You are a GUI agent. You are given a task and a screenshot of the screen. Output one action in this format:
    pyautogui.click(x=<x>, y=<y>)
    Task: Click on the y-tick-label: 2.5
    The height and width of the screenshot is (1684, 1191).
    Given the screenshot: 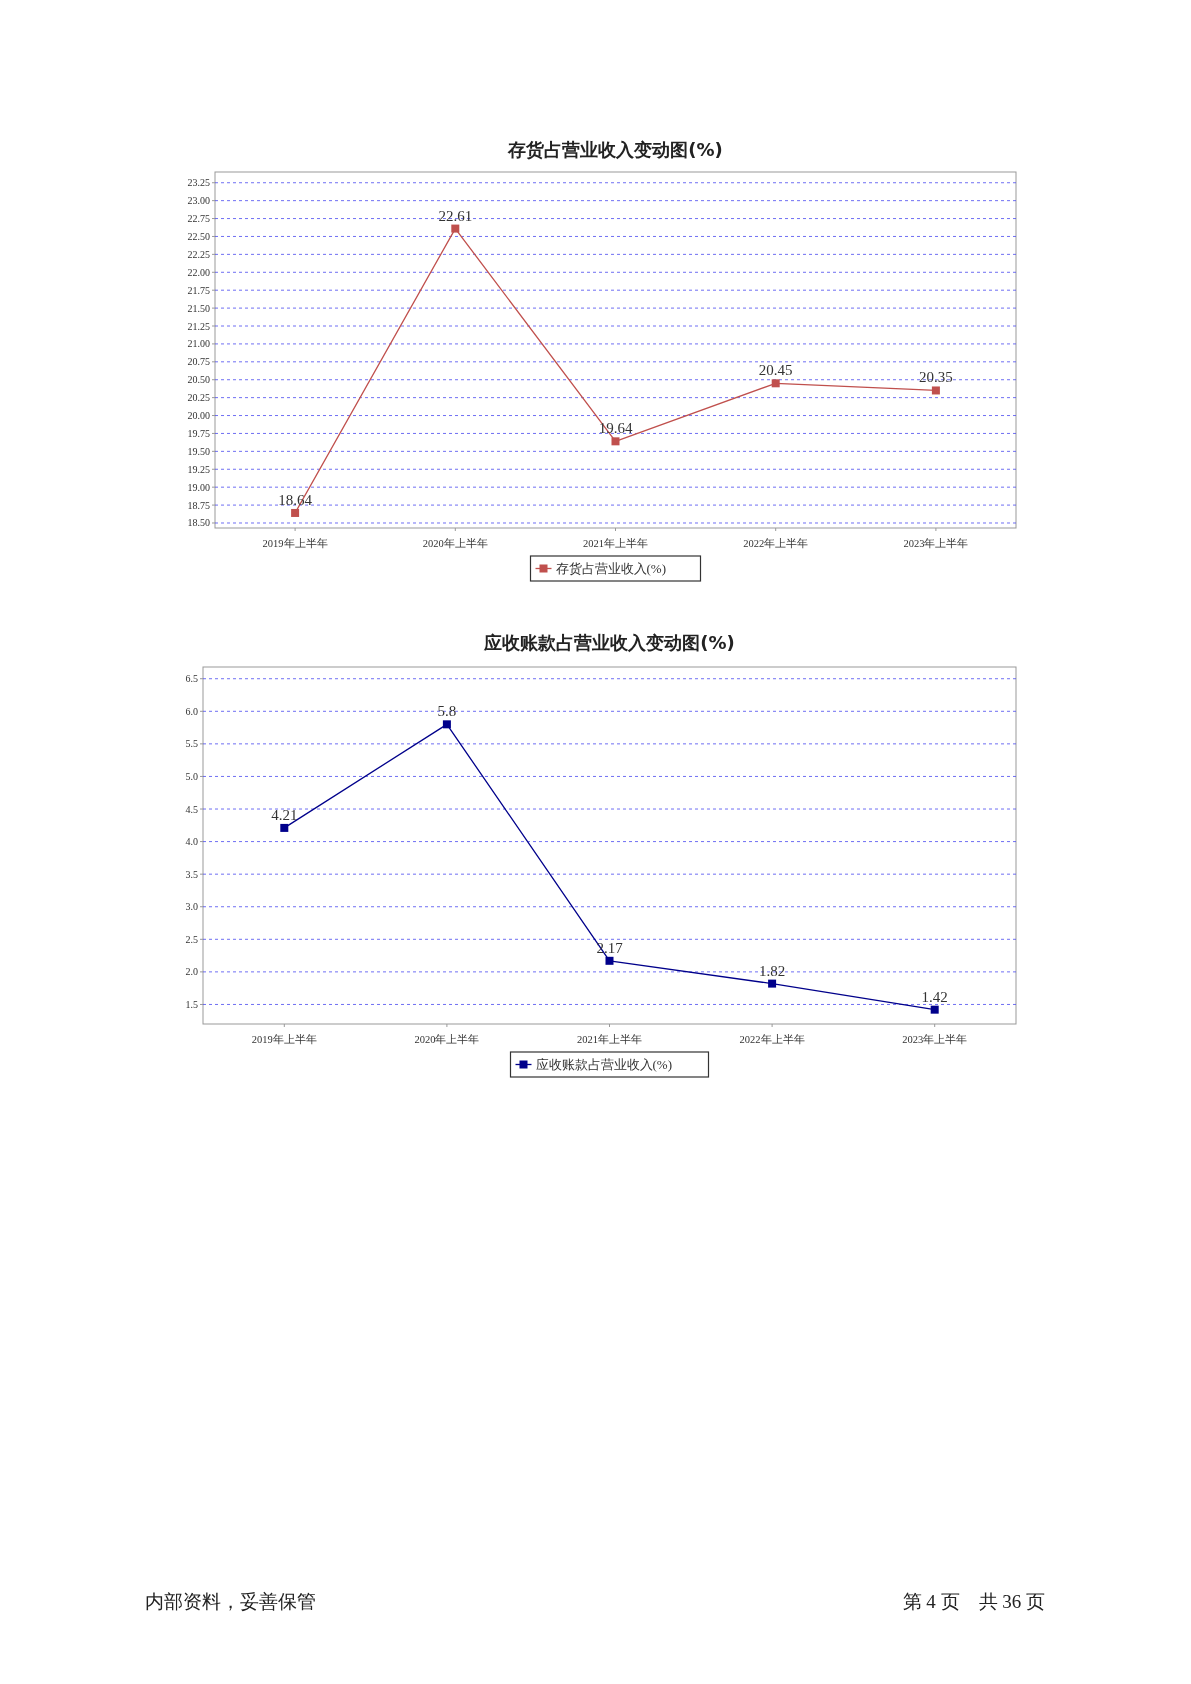 What is the action you would take?
    pyautogui.click(x=191, y=939)
    